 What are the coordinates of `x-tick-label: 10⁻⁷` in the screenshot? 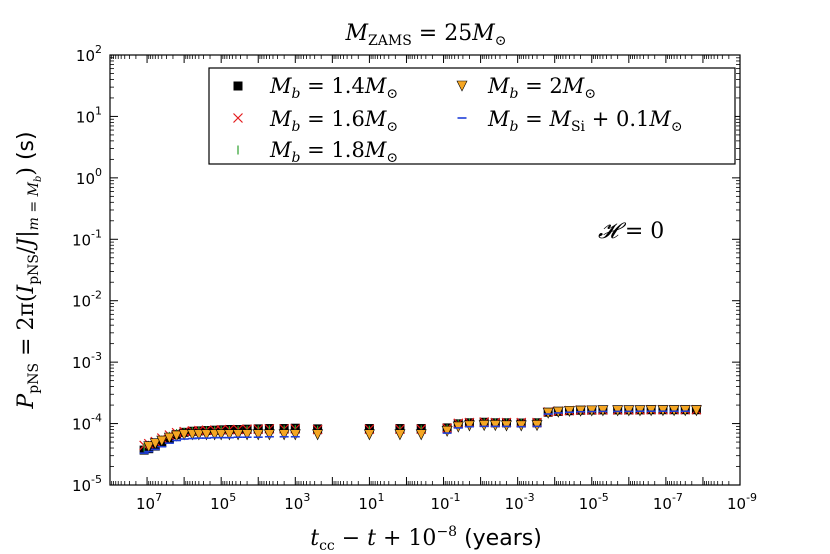 It's located at (668, 502).